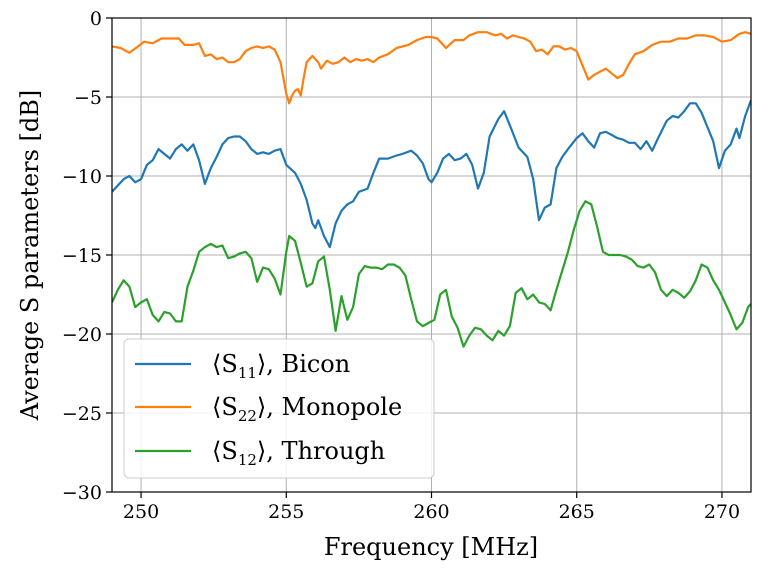 The width and height of the screenshot is (768, 576). What do you see at coordinates (82, 177) in the screenshot?
I see `y-tick-label: −10` at bounding box center [82, 177].